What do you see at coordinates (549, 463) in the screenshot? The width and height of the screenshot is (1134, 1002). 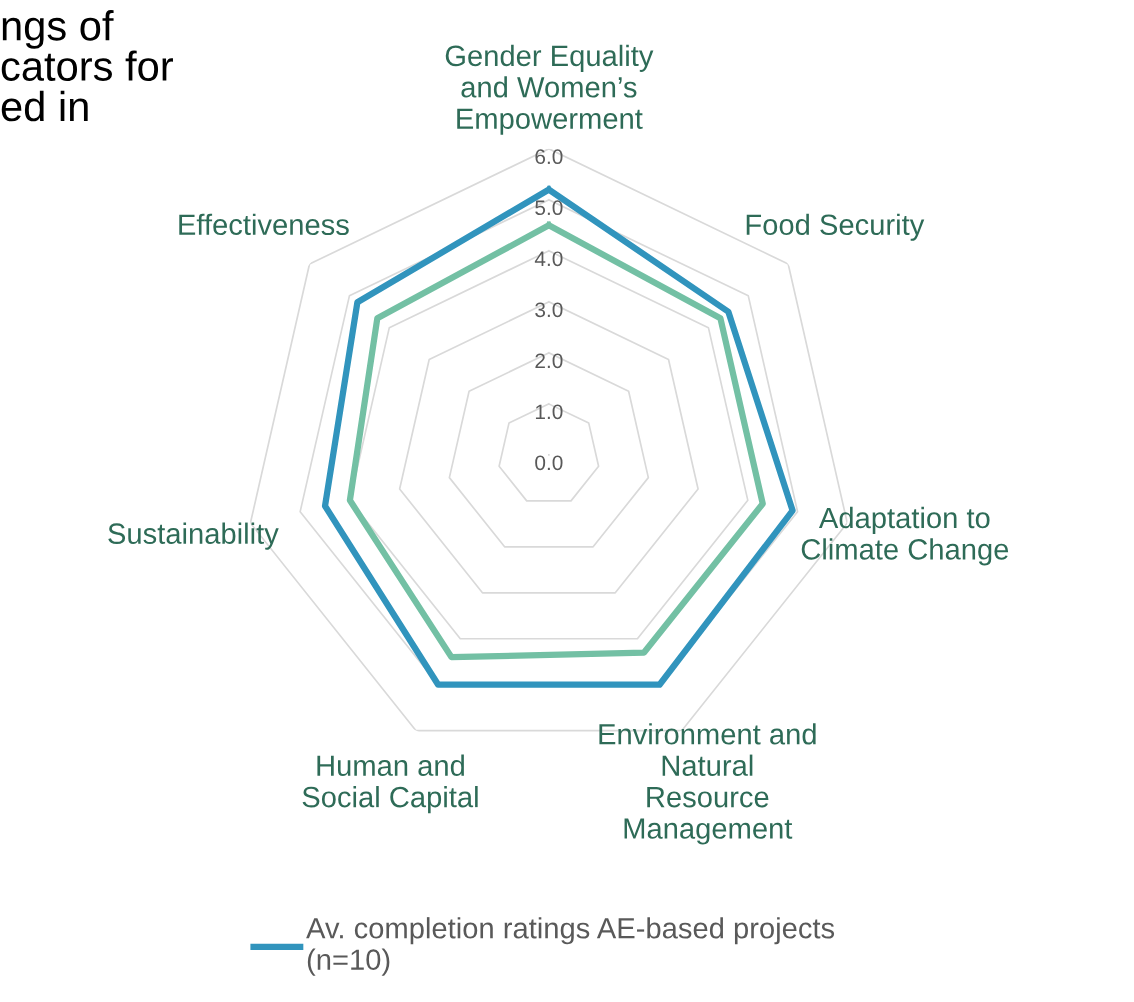 I see `y-tick-label: 0.0` at bounding box center [549, 463].